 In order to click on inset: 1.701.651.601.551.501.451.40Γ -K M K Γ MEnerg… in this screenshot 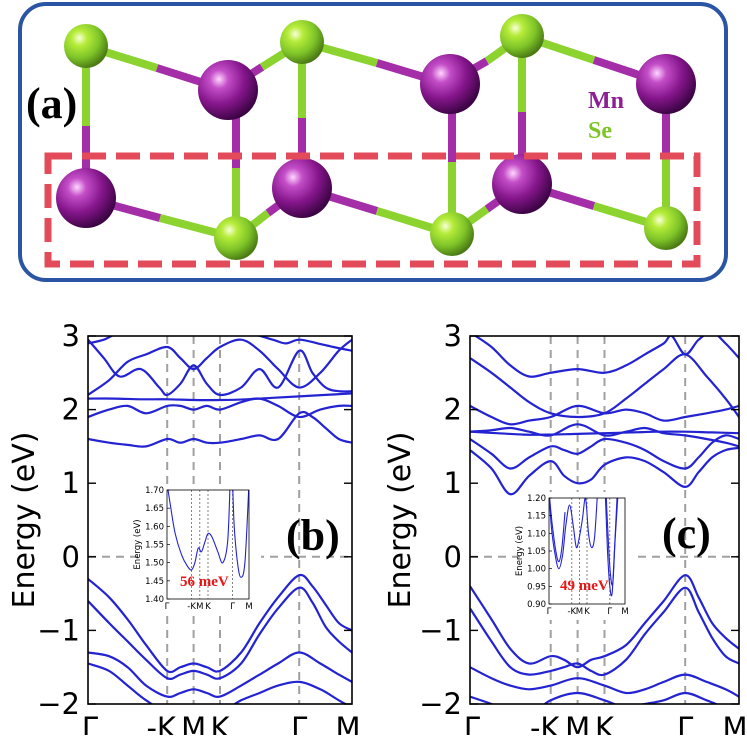, I will do `click(197, 549)`.